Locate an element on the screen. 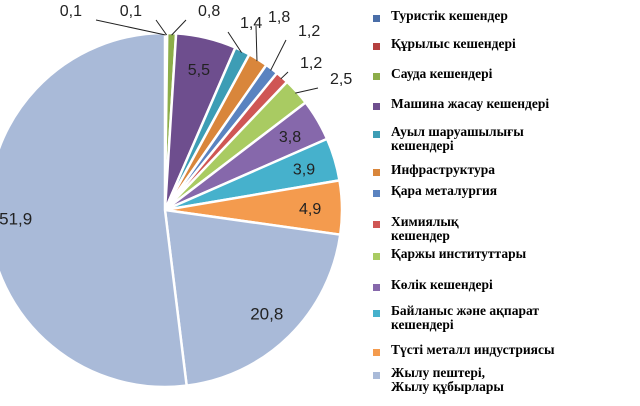 The image size is (640, 406). slice-label: 3,9 is located at coordinates (304, 169).